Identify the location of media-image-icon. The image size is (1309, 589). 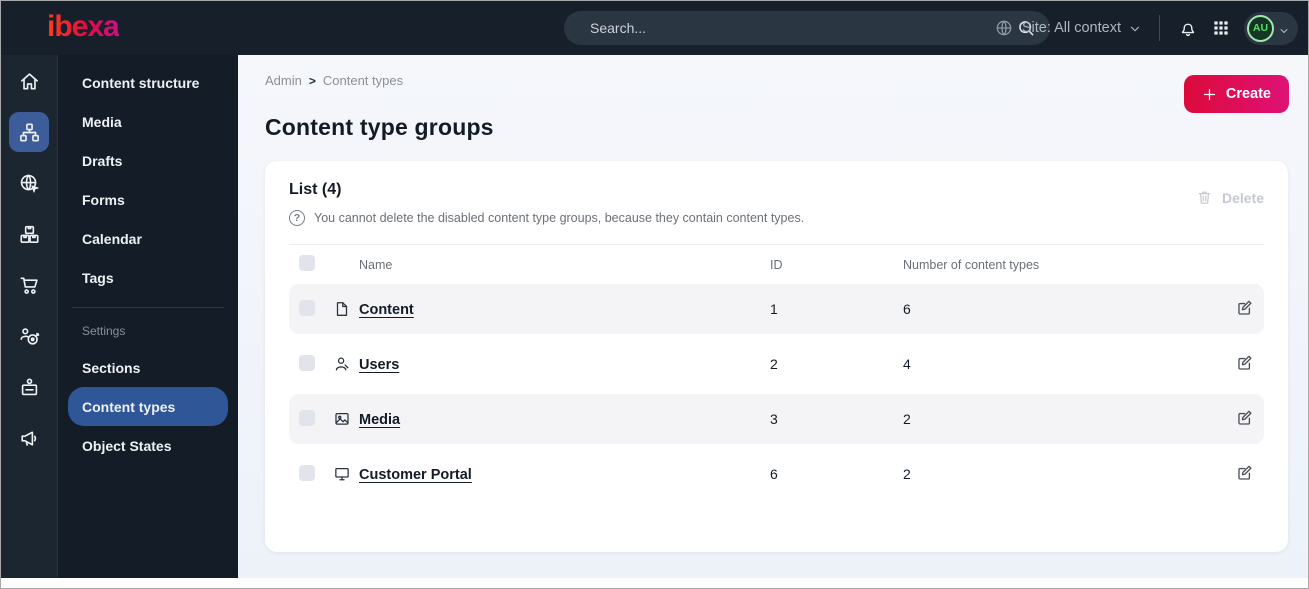
(342, 419).